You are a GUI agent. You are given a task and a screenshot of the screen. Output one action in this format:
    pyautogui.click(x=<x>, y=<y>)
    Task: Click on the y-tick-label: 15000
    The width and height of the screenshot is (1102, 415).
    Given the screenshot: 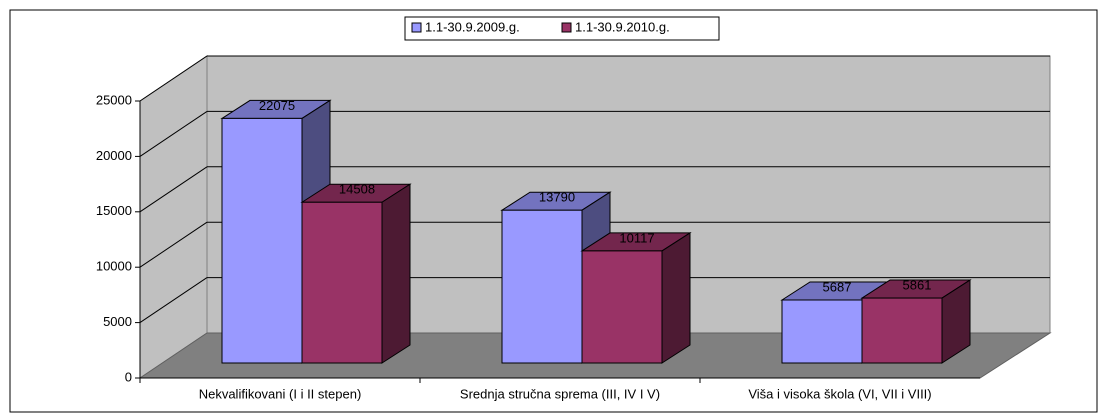 What is the action you would take?
    pyautogui.click(x=114, y=210)
    